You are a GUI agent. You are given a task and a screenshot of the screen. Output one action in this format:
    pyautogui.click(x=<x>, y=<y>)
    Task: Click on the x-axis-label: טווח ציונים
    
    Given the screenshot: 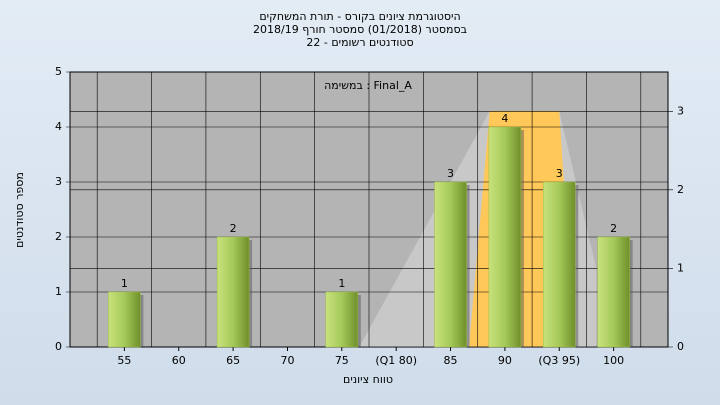 What is the action you would take?
    pyautogui.click(x=368, y=379)
    